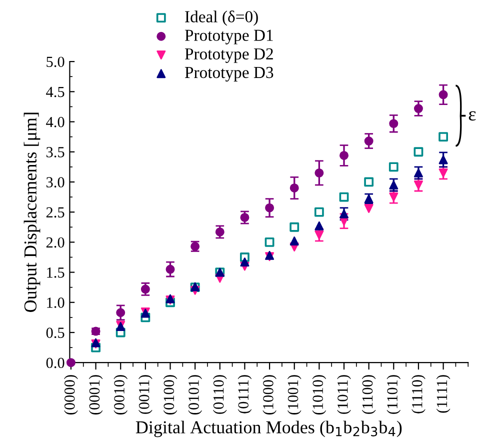 The height and width of the screenshot is (446, 498). Describe the element at coordinates (55, 152) in the screenshot. I see `y-tick-label: 3.5` at that location.